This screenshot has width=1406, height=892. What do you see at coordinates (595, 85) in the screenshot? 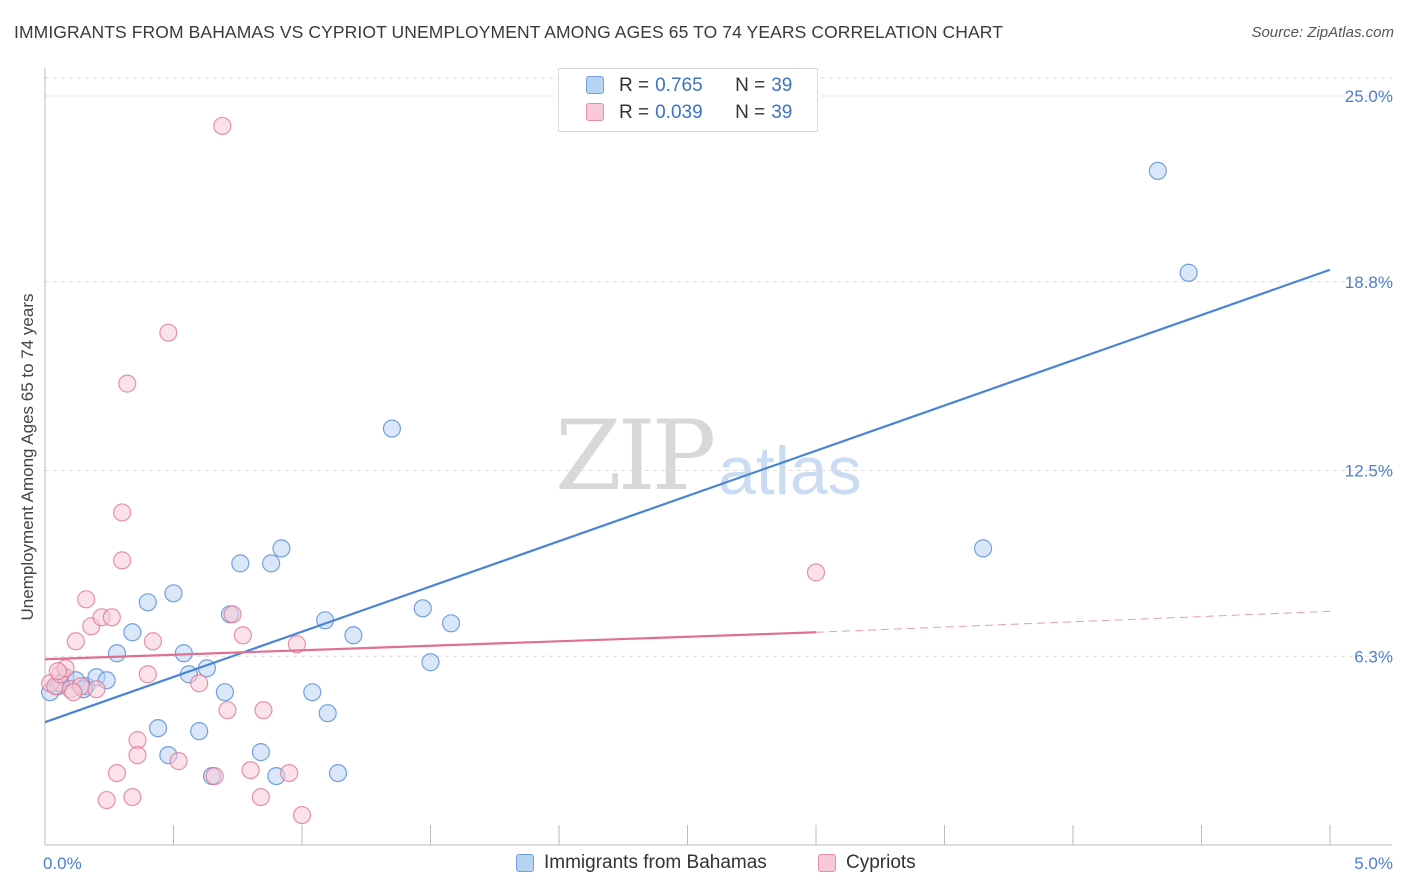
I see `legend-swatch-bahamas` at bounding box center [595, 85].